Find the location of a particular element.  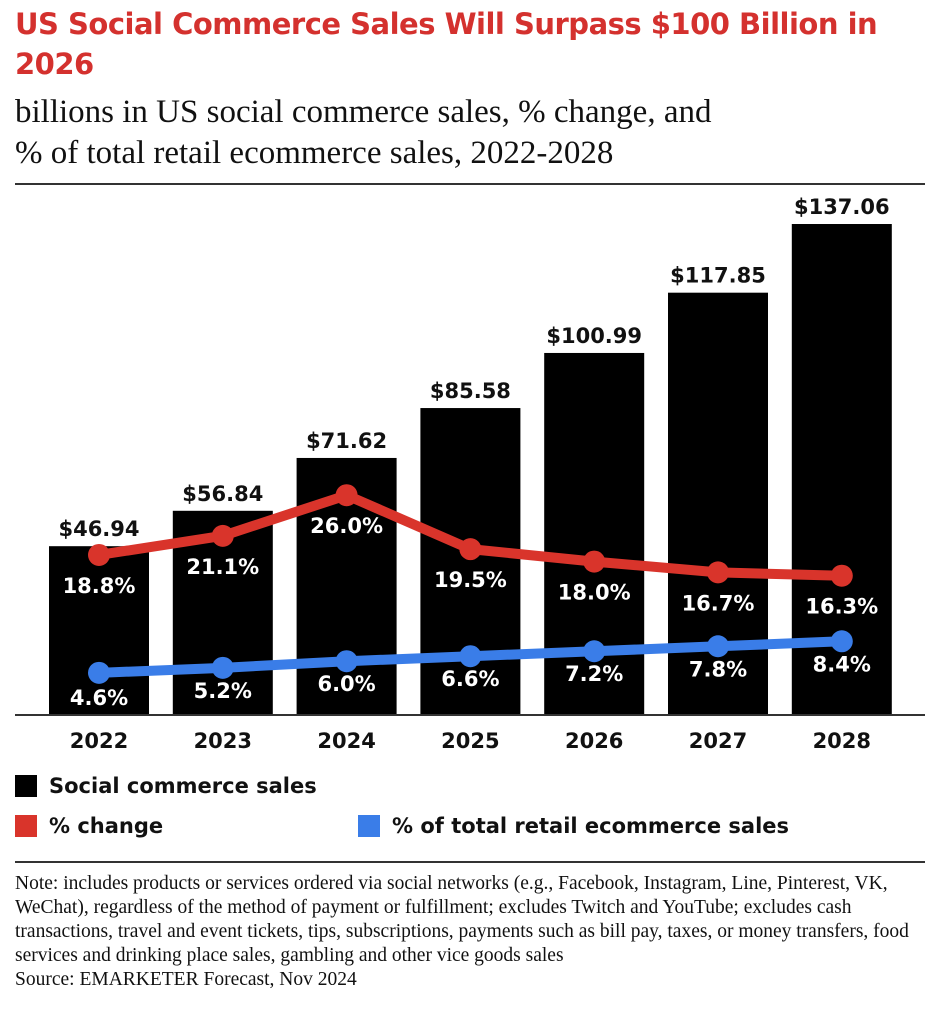

legend-label: % of total retail ecommerce sales is located at coordinates (591, 826).